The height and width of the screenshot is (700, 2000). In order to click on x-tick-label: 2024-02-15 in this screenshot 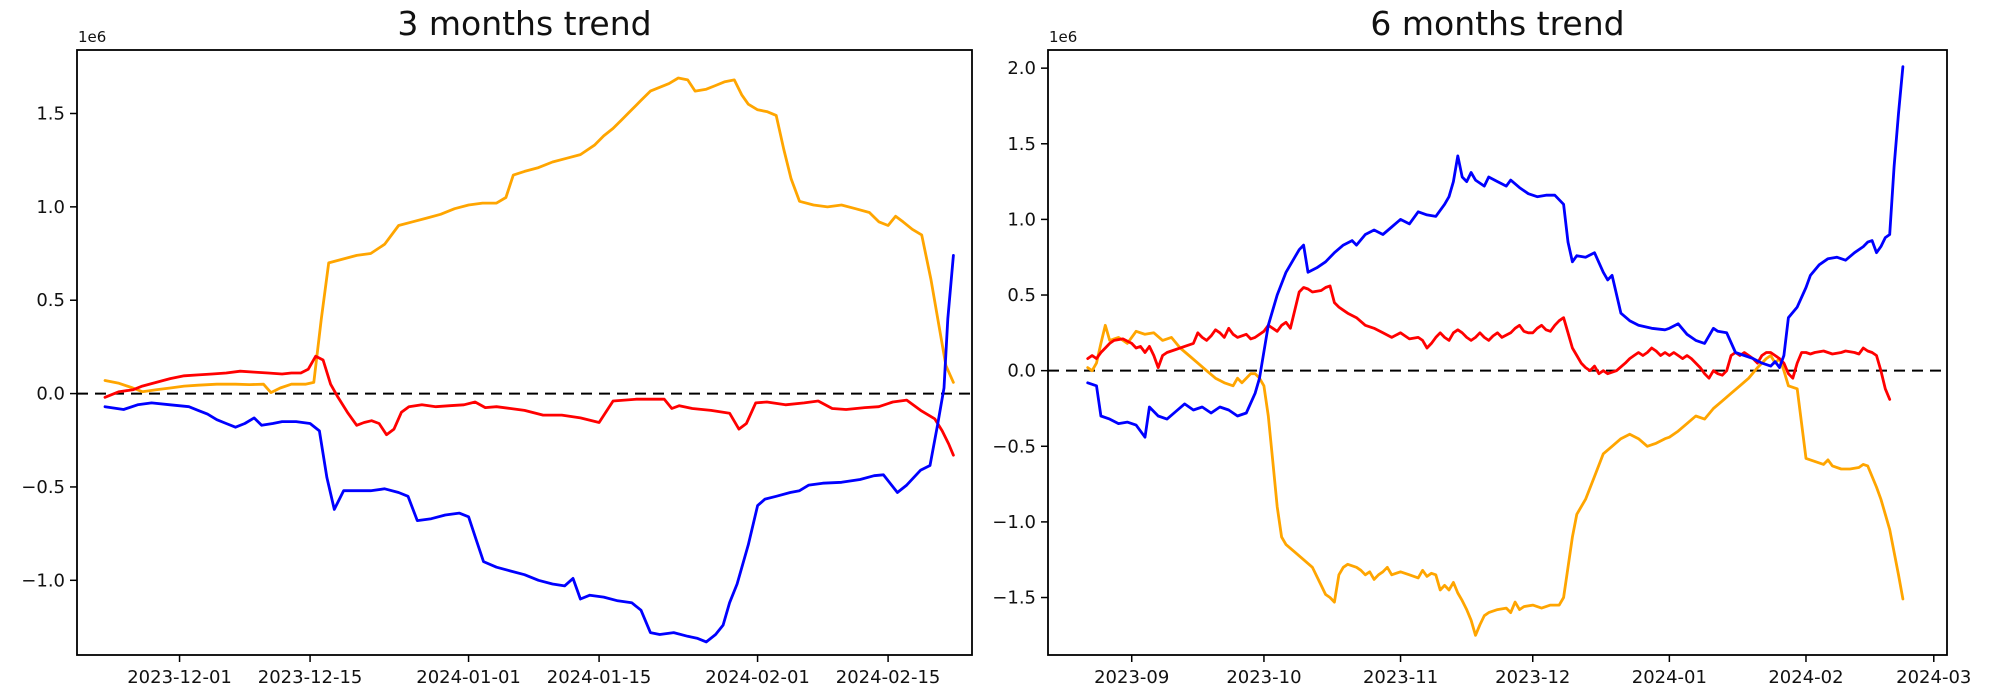, I will do `click(888, 677)`.